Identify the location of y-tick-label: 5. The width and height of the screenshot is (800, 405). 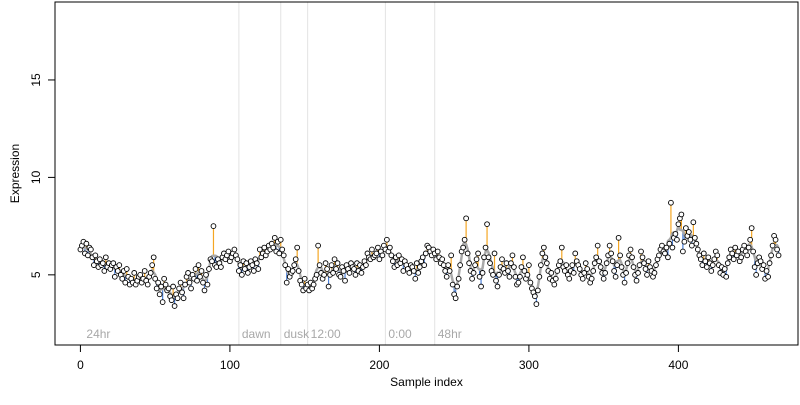
(36, 274).